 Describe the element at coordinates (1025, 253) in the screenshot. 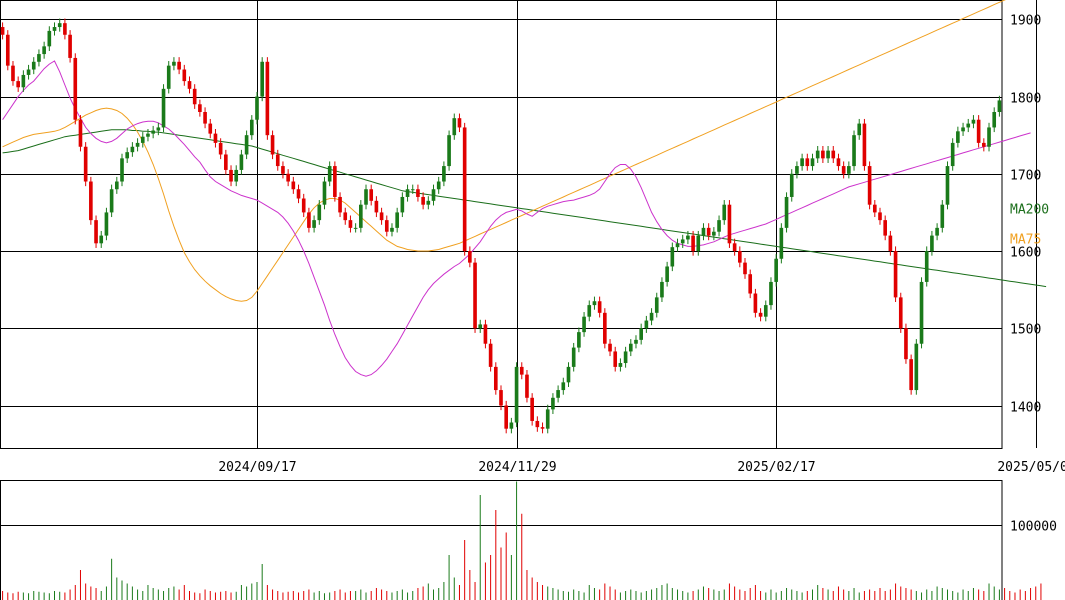

I see `price-tick-label: 1600` at that location.